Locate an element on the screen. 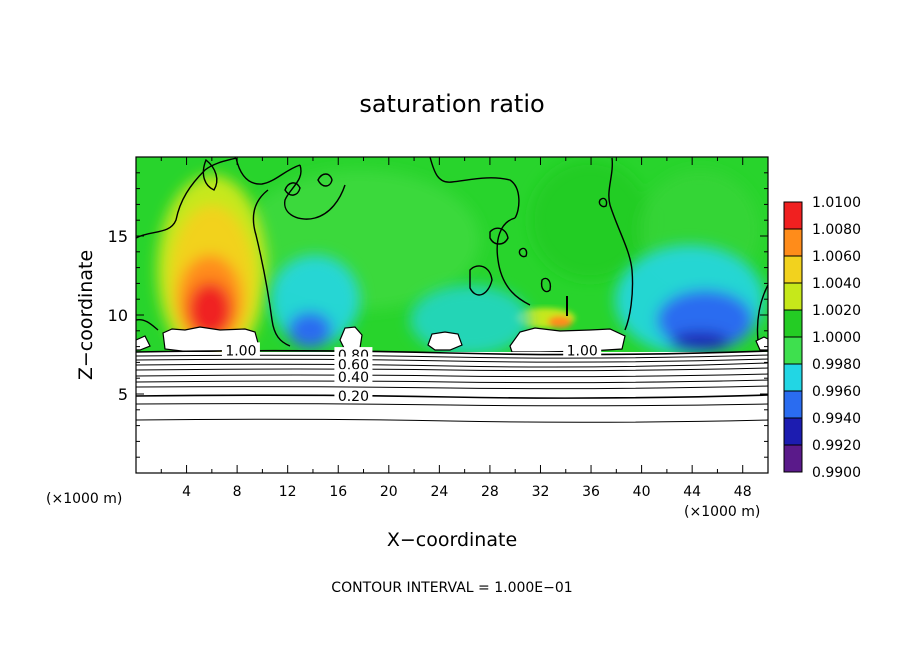  colorbar-label: 0.9900 is located at coordinates (836, 473).